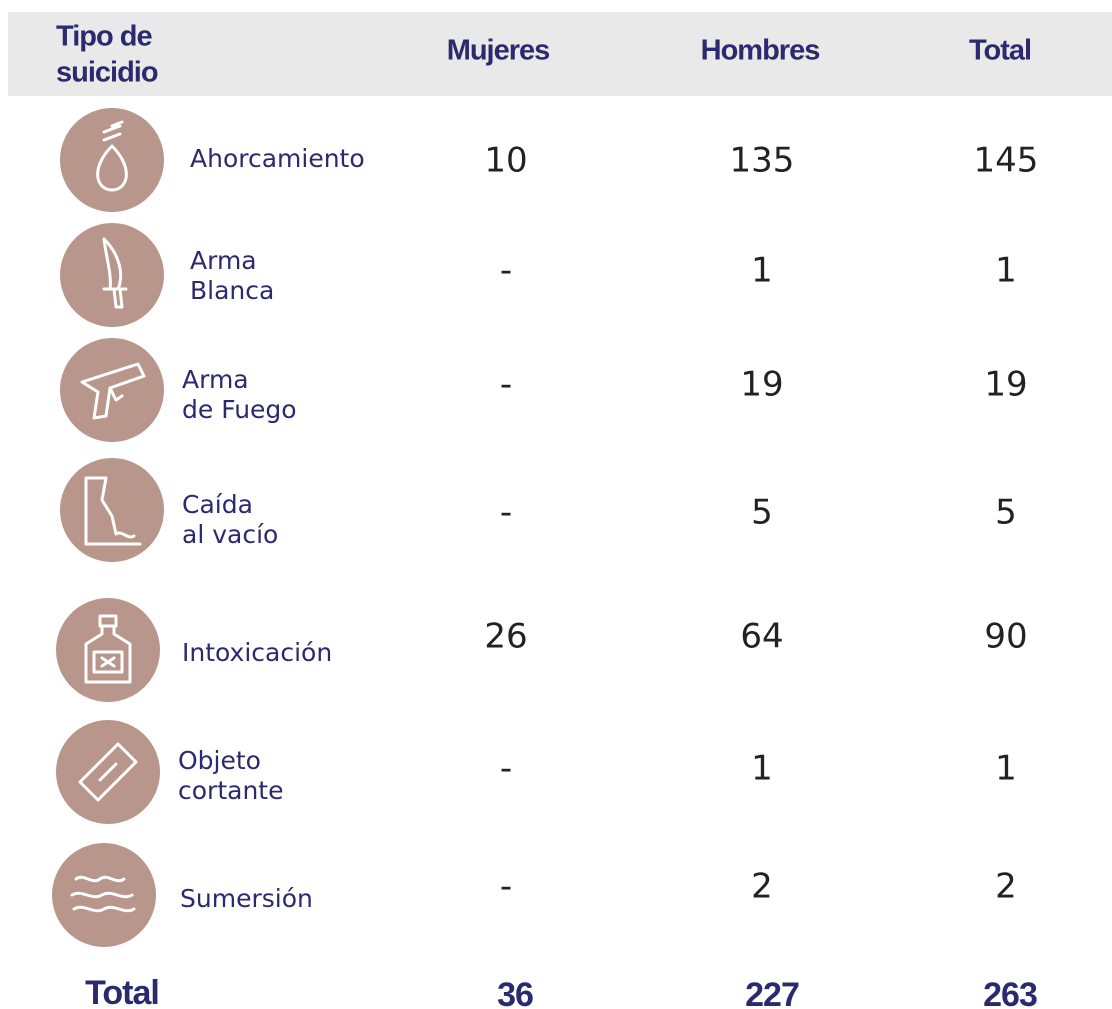  What do you see at coordinates (762, 513) in the screenshot?
I see `cell-men: 5` at bounding box center [762, 513].